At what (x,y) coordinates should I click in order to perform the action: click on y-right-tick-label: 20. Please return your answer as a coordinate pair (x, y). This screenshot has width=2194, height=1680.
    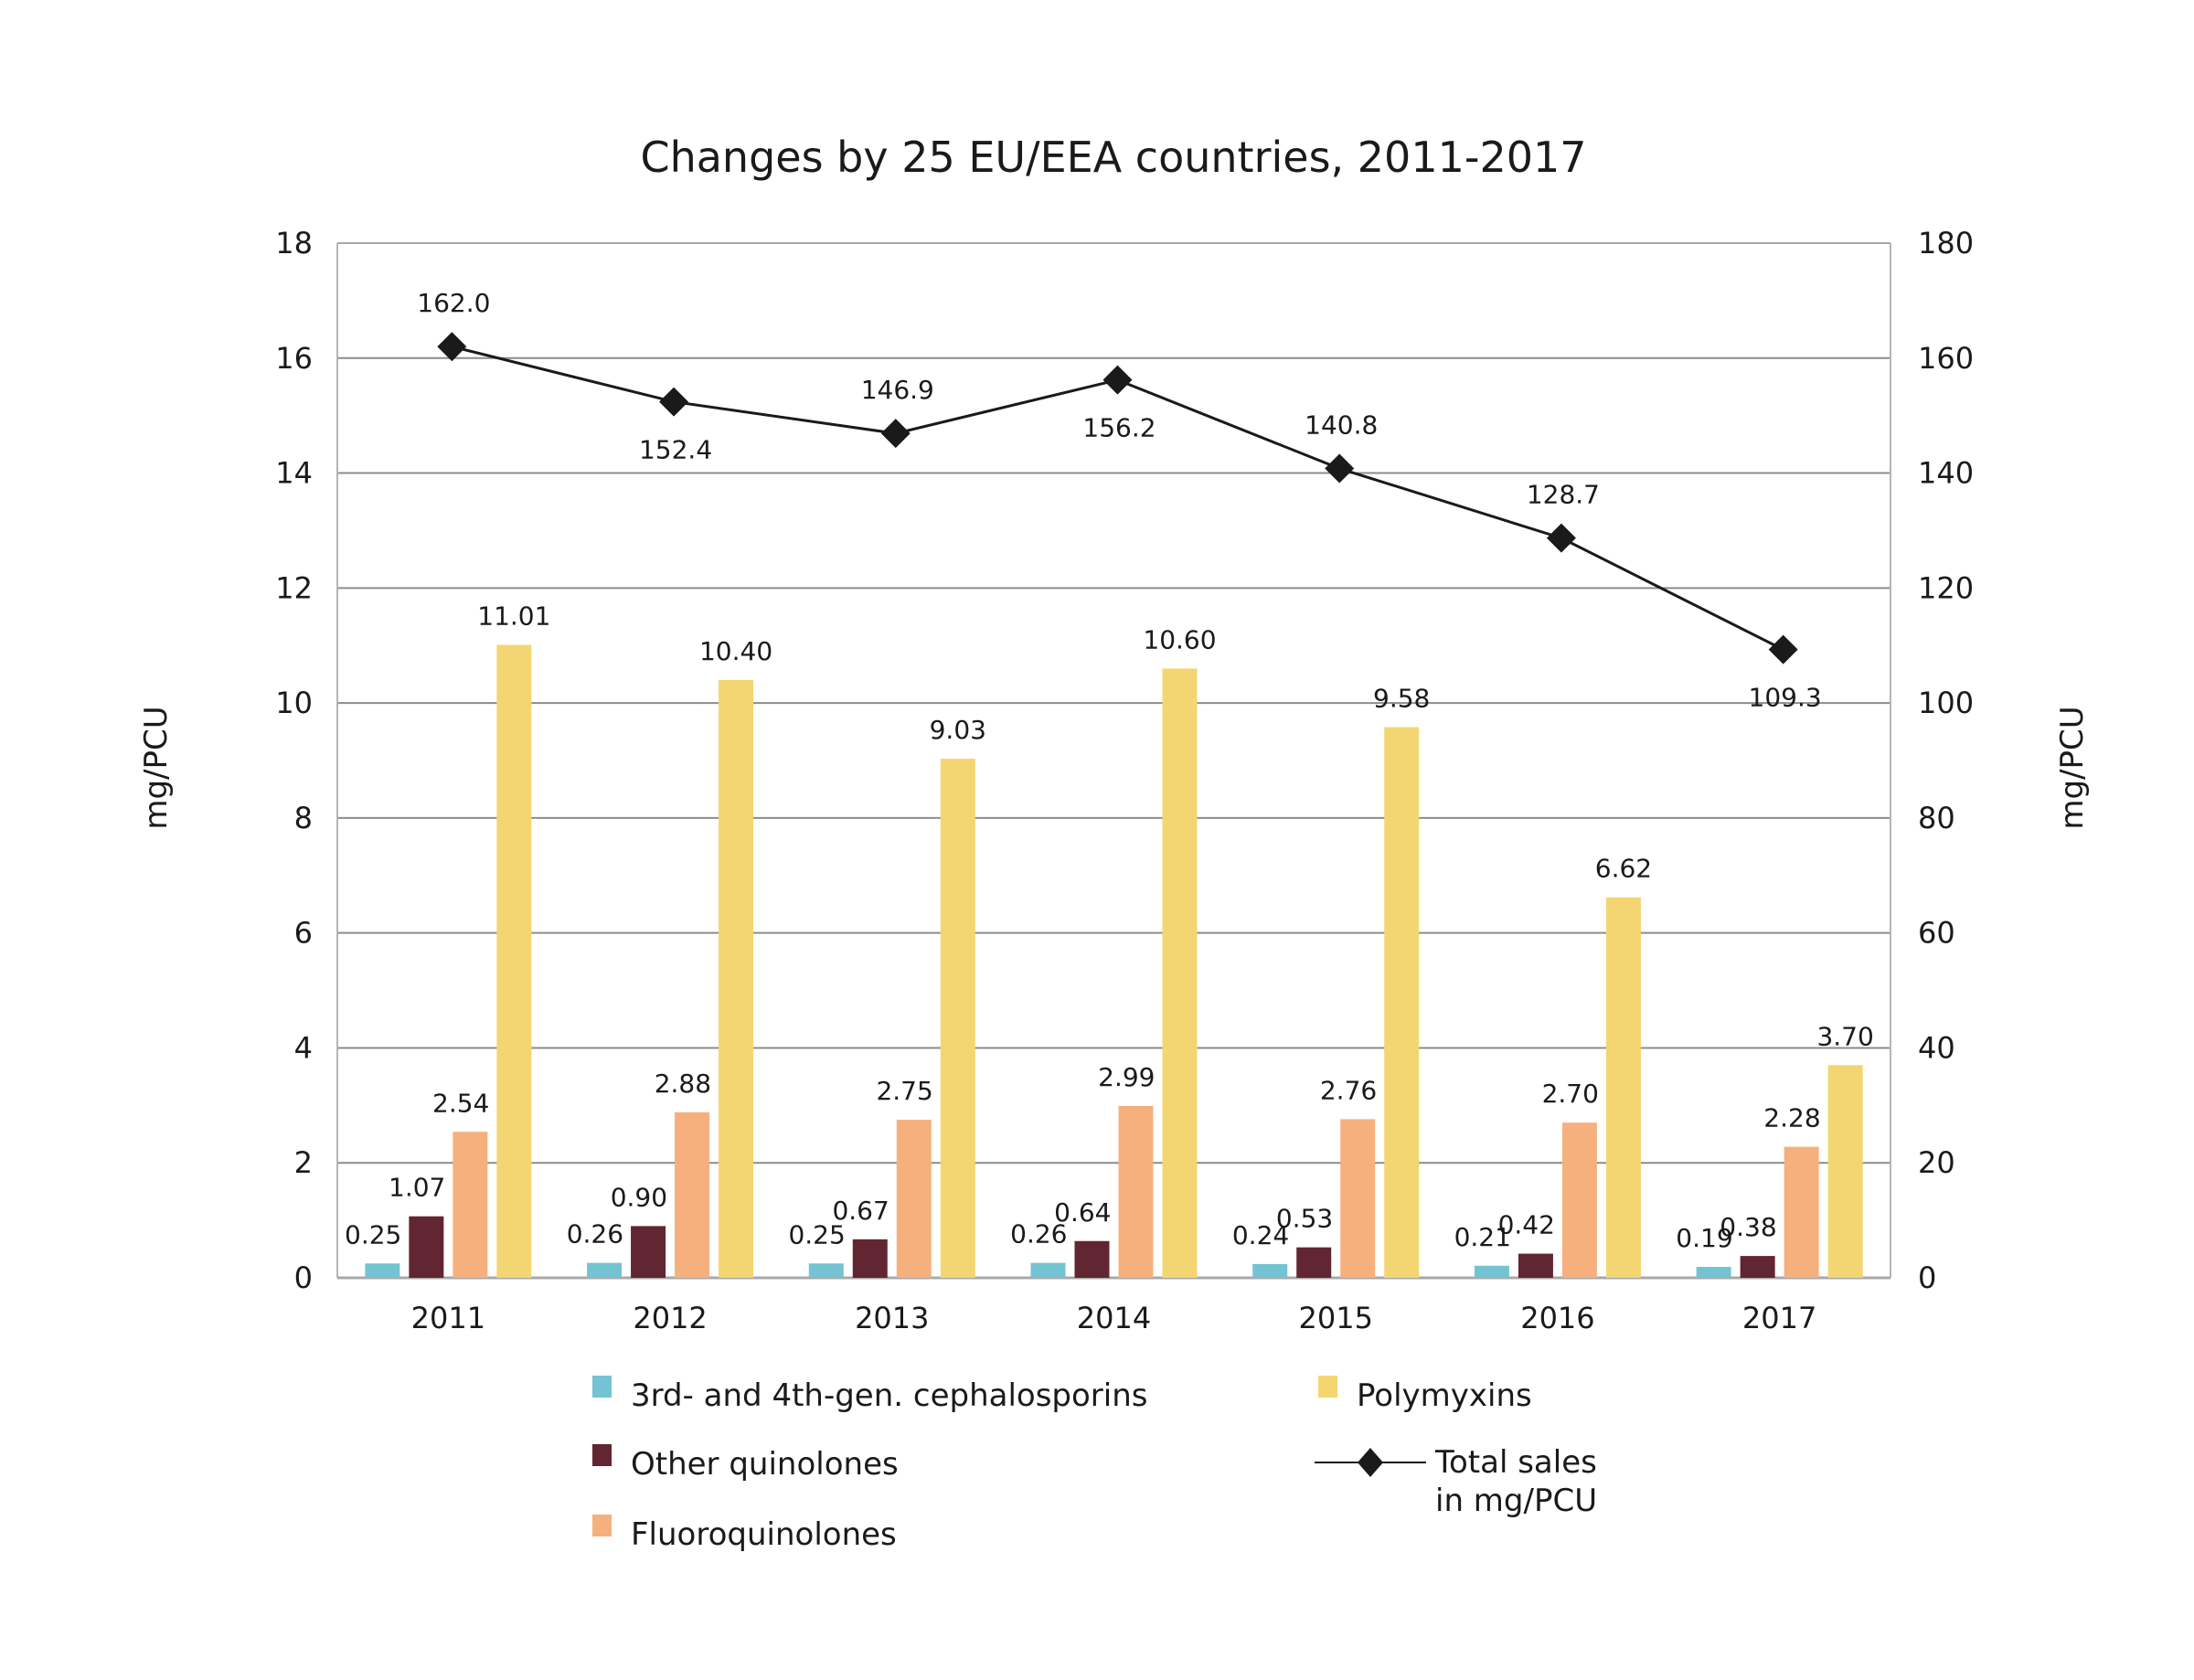
    Looking at the image, I should click on (1937, 1163).